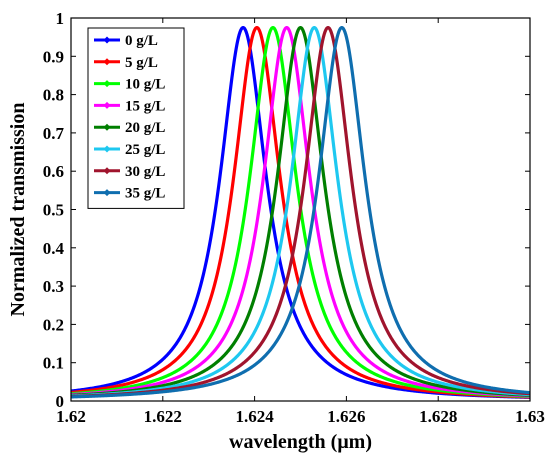  I want to click on x-tick-label: 1.622, so click(163, 416).